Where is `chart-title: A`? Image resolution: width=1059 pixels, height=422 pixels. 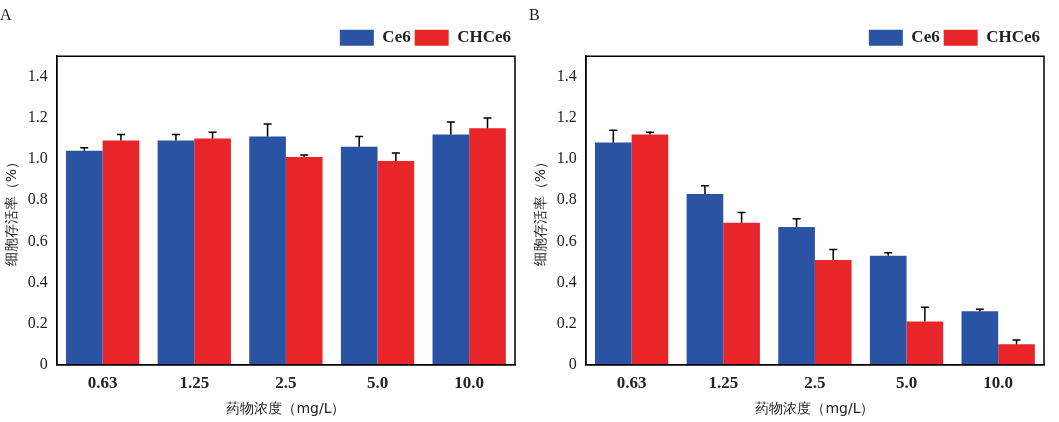 chart-title: A is located at coordinates (6, 14).